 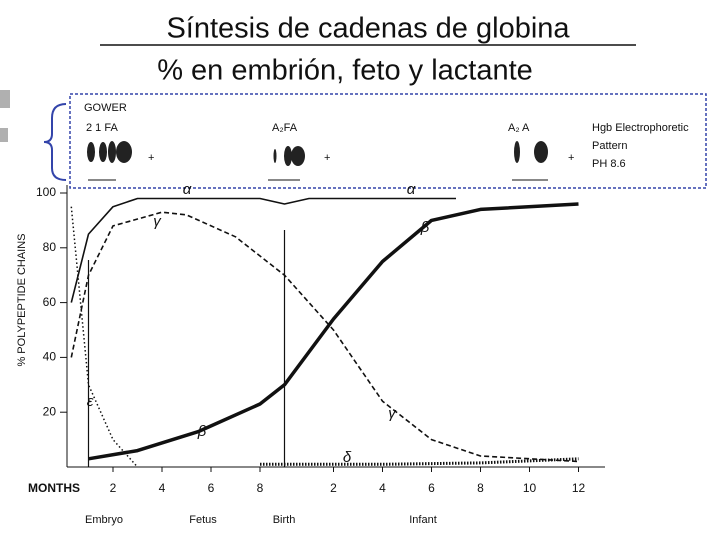 What do you see at coordinates (22, 299) in the screenshot?
I see `y-axis-label: % POLYPEPTIDE CHAINS` at bounding box center [22, 299].